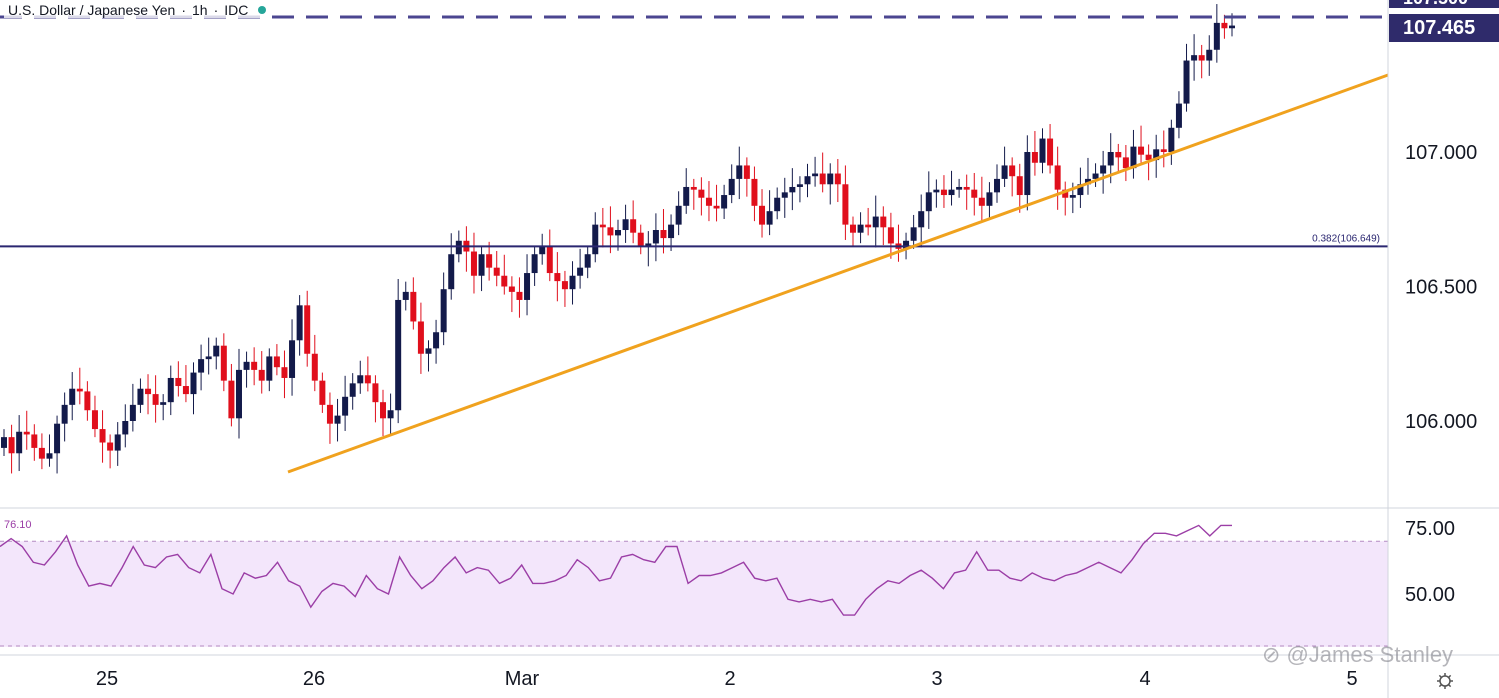 The width and height of the screenshot is (1499, 698). I want to click on market-status-dot-icon, so click(262, 10).